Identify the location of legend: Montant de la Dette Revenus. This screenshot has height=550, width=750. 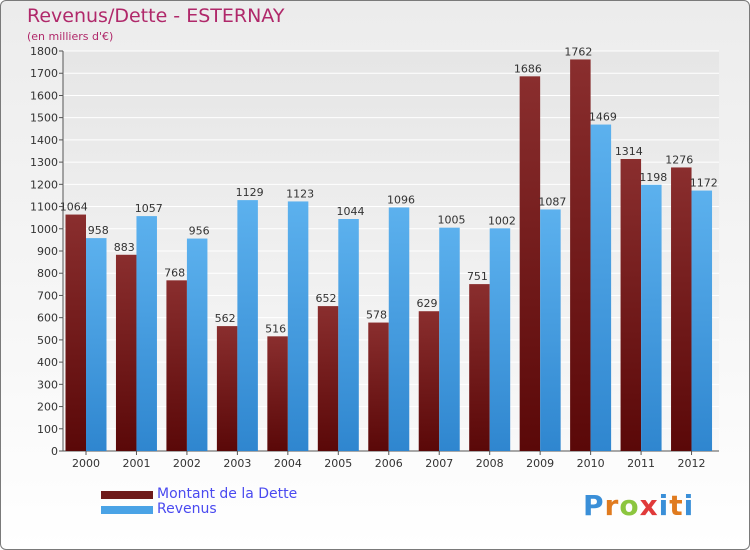
(199, 502).